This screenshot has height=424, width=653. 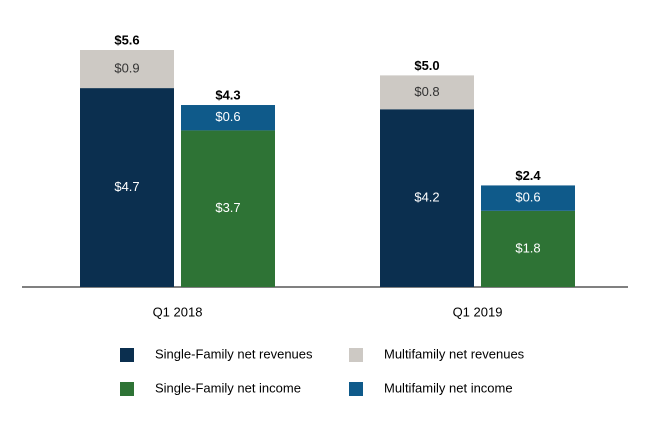 I want to click on x-tick-label: Q1 2019, so click(x=478, y=311).